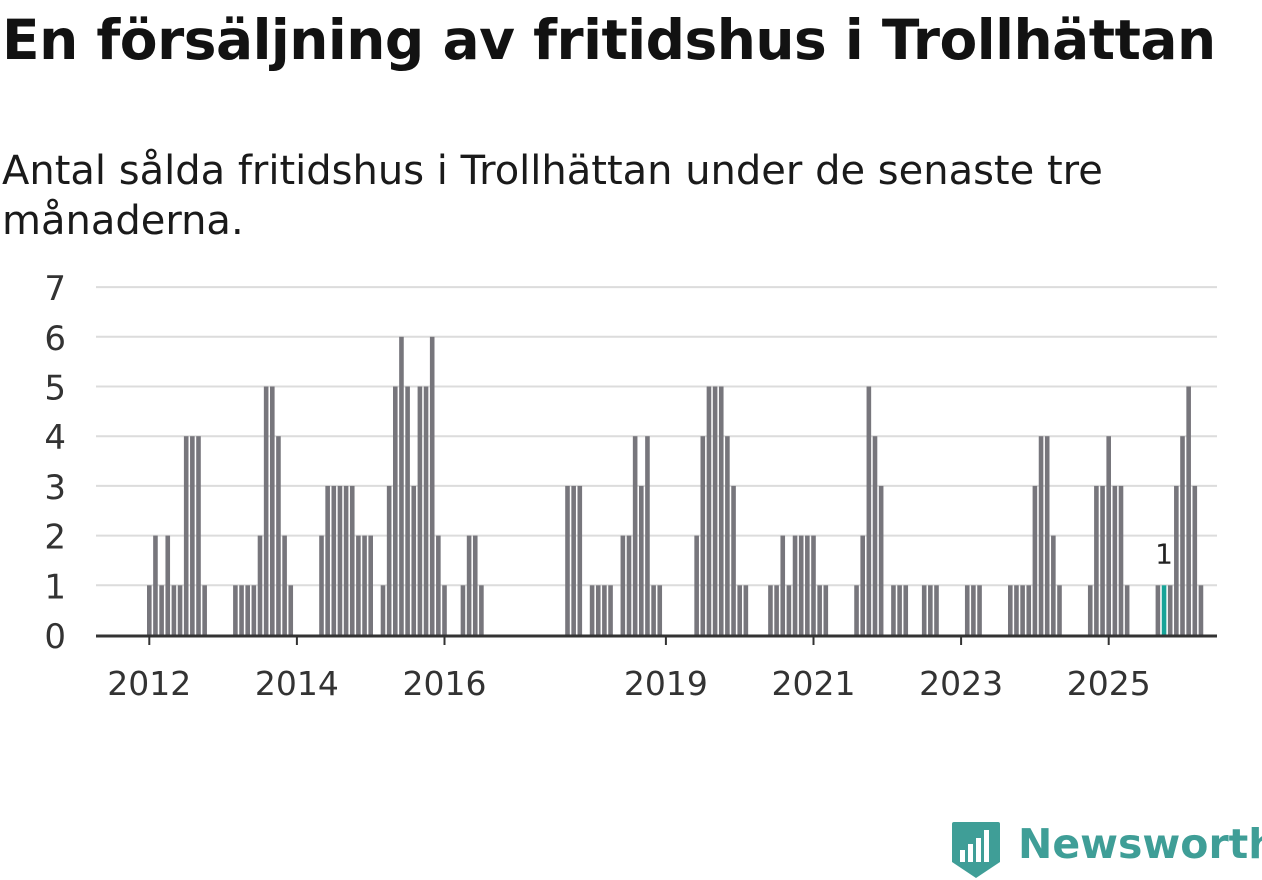  Describe the element at coordinates (55, 389) in the screenshot. I see `y-tick-label: 5` at that location.